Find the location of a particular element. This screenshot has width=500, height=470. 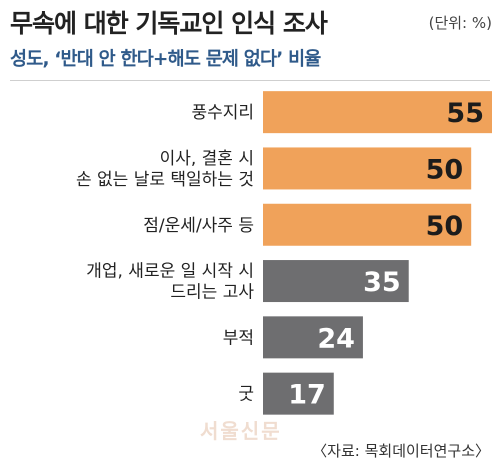

value-label-0: 55 is located at coordinates (465, 113).